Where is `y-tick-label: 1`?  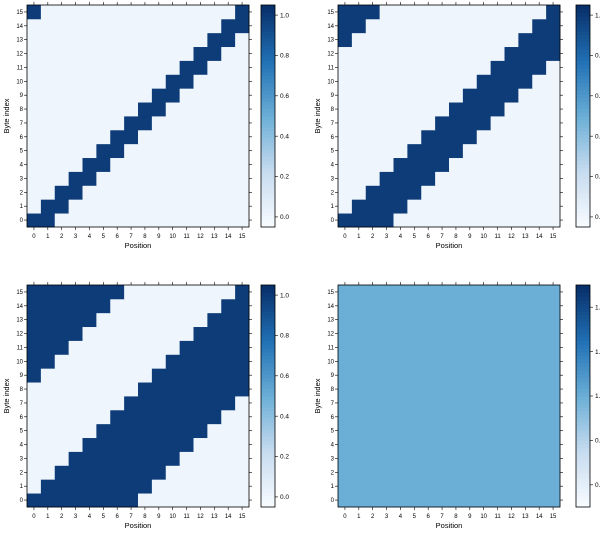
y-tick-label: 1 is located at coordinates (22, 487).